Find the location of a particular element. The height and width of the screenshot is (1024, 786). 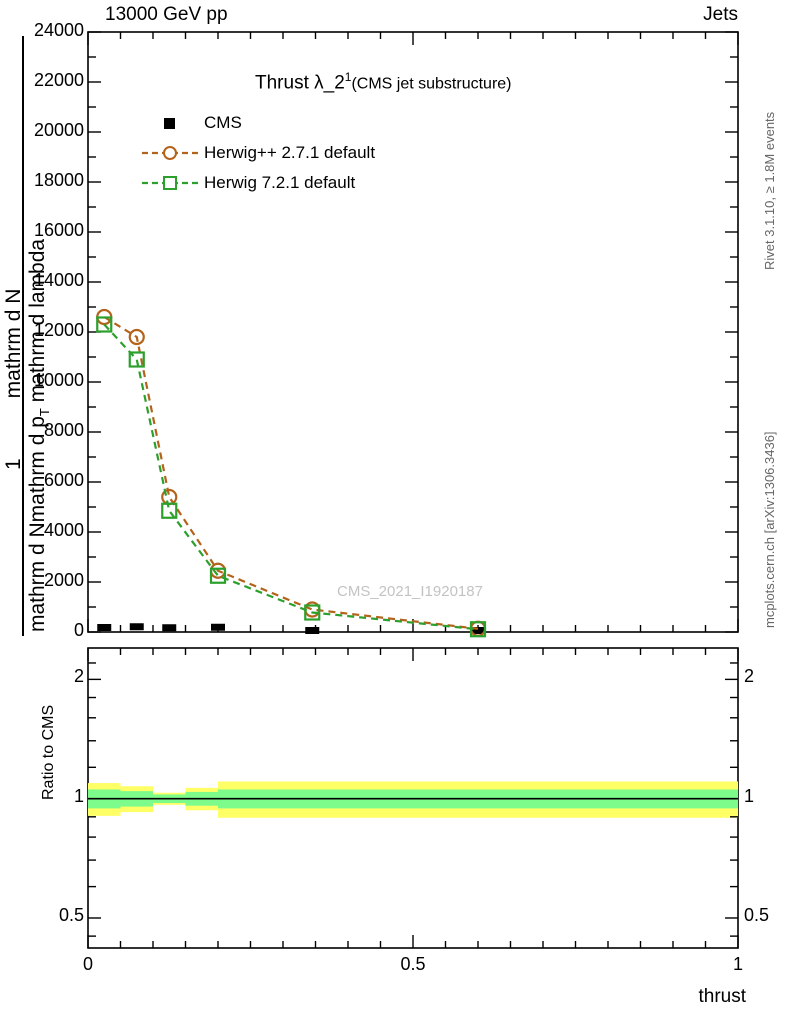

x-tick-label: 1 is located at coordinates (737, 964).